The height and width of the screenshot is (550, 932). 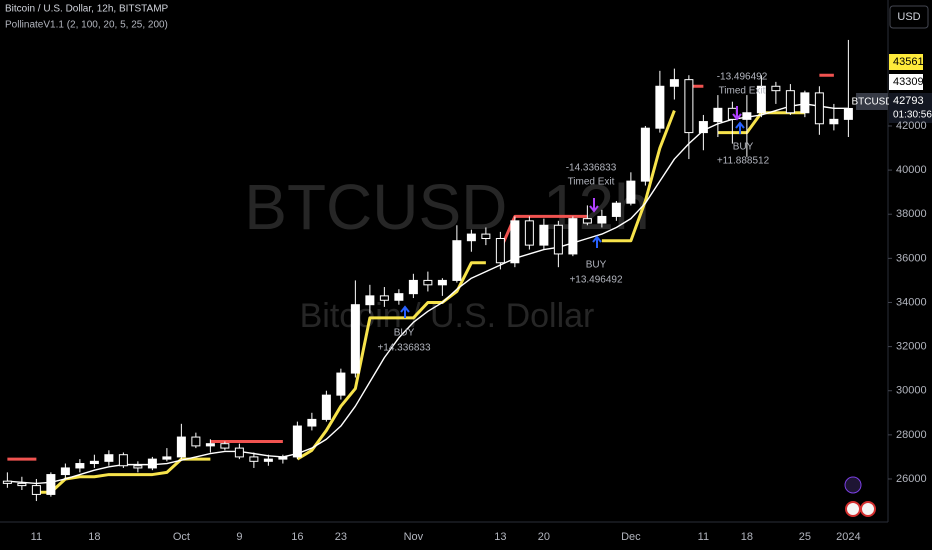 What do you see at coordinates (743, 161) in the screenshot?
I see `annotation-value: +11.888512` at bounding box center [743, 161].